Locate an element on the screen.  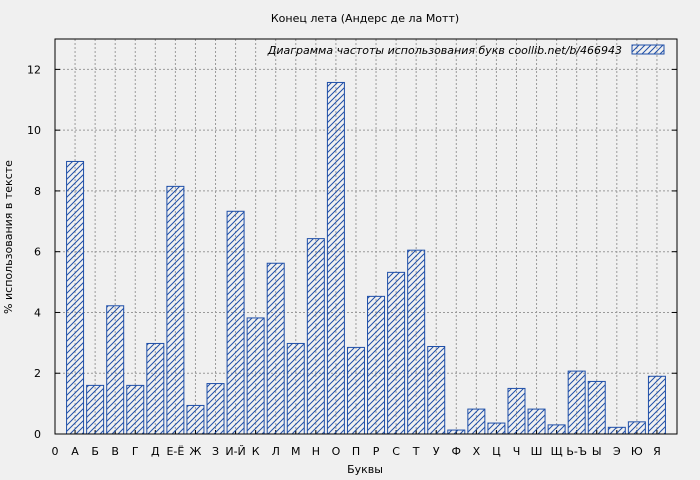
bar-Т is located at coordinates (416, 342).